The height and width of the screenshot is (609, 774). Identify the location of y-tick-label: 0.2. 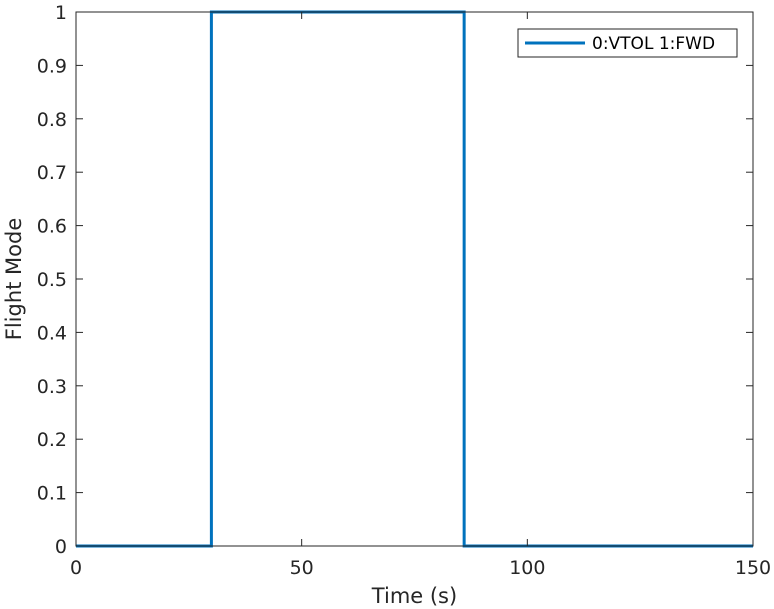
(52, 440).